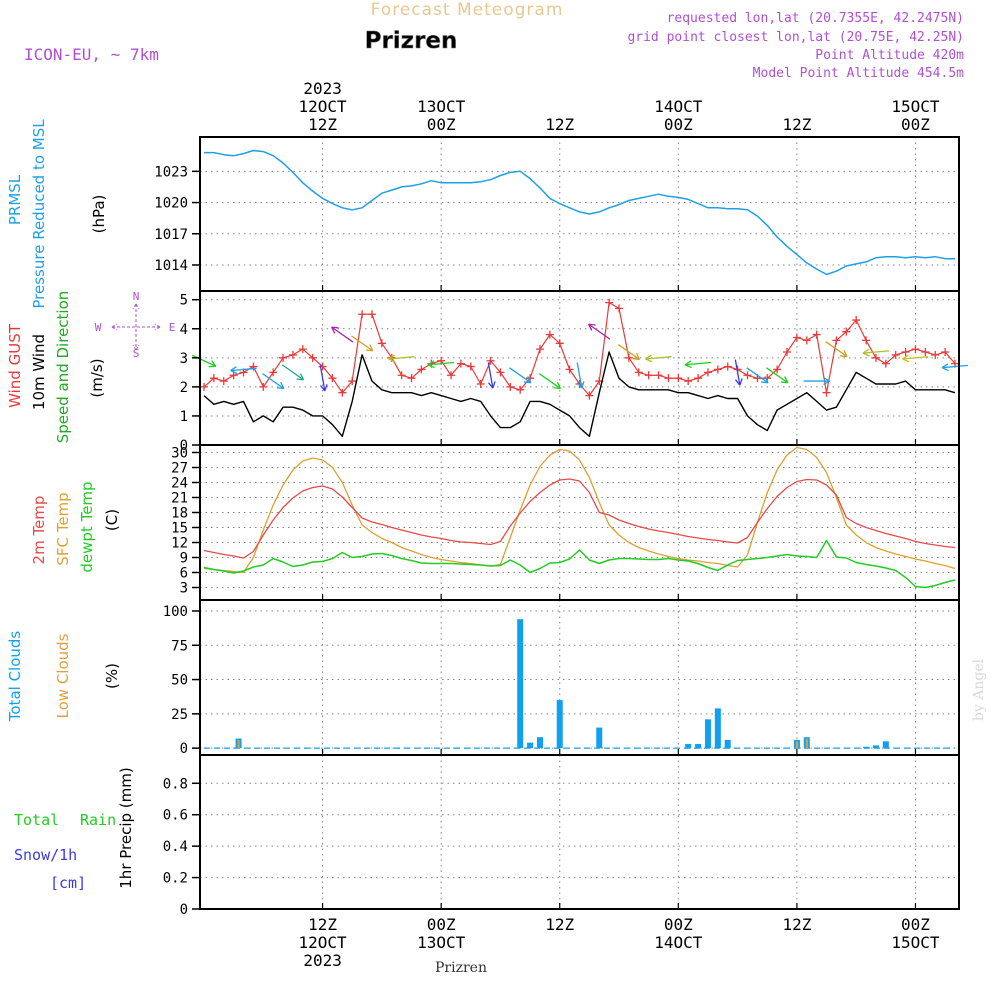 The image size is (1000, 1000). What do you see at coordinates (678, 924) in the screenshot?
I see `bottom-time-label: 00Z` at bounding box center [678, 924].